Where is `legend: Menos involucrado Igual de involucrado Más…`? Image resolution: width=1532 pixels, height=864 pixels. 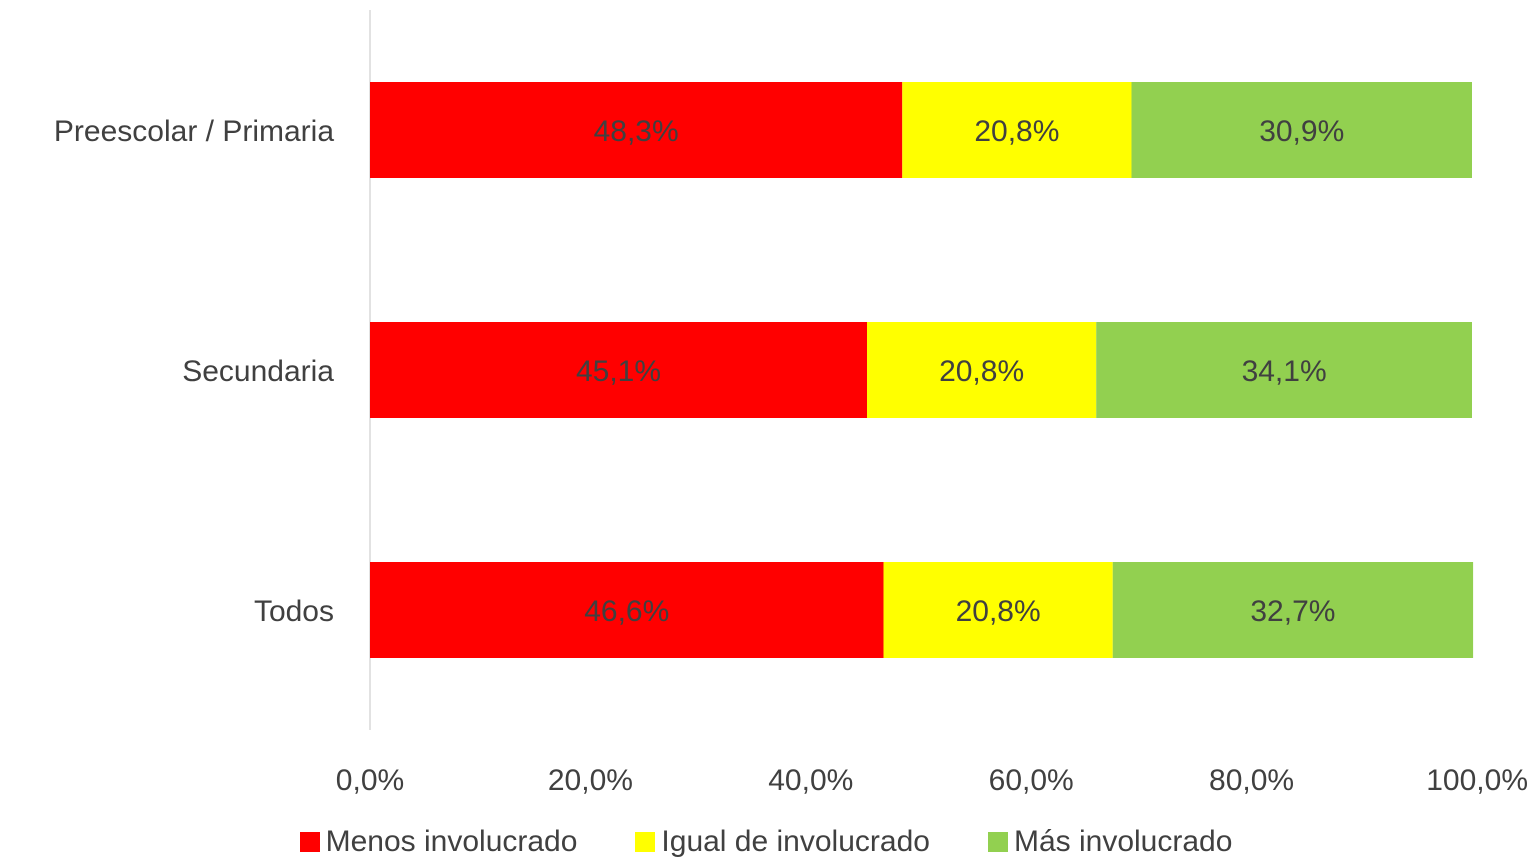
legend: Menos involucrado Igual de involucrado Más… is located at coordinates (766, 842).